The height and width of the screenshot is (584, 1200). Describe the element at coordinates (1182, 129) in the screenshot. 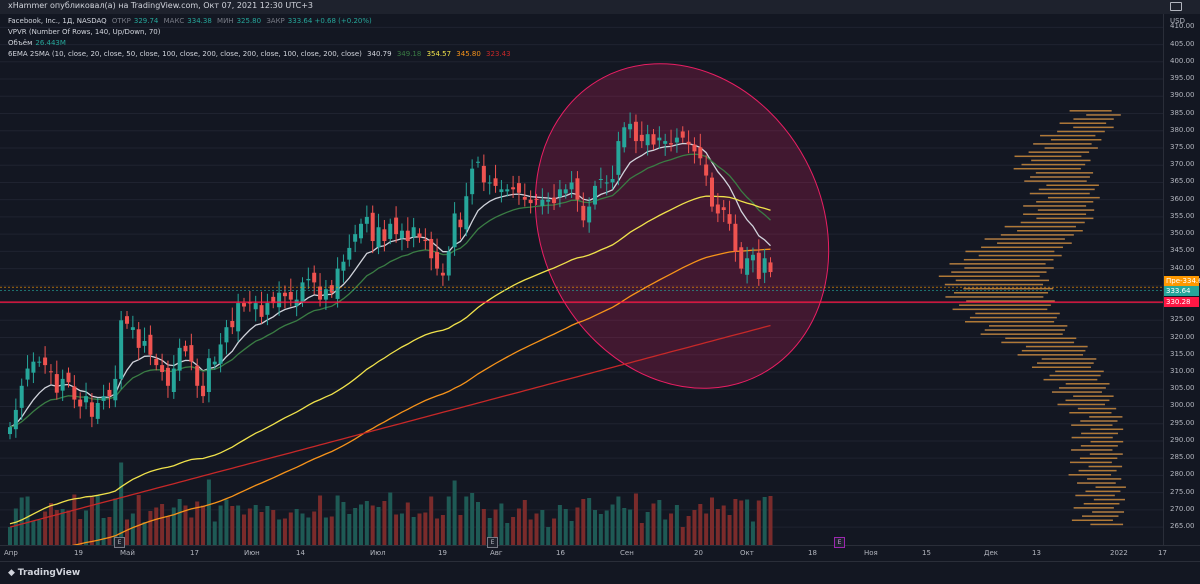

I see `price-tick-label: 380.00` at that location.